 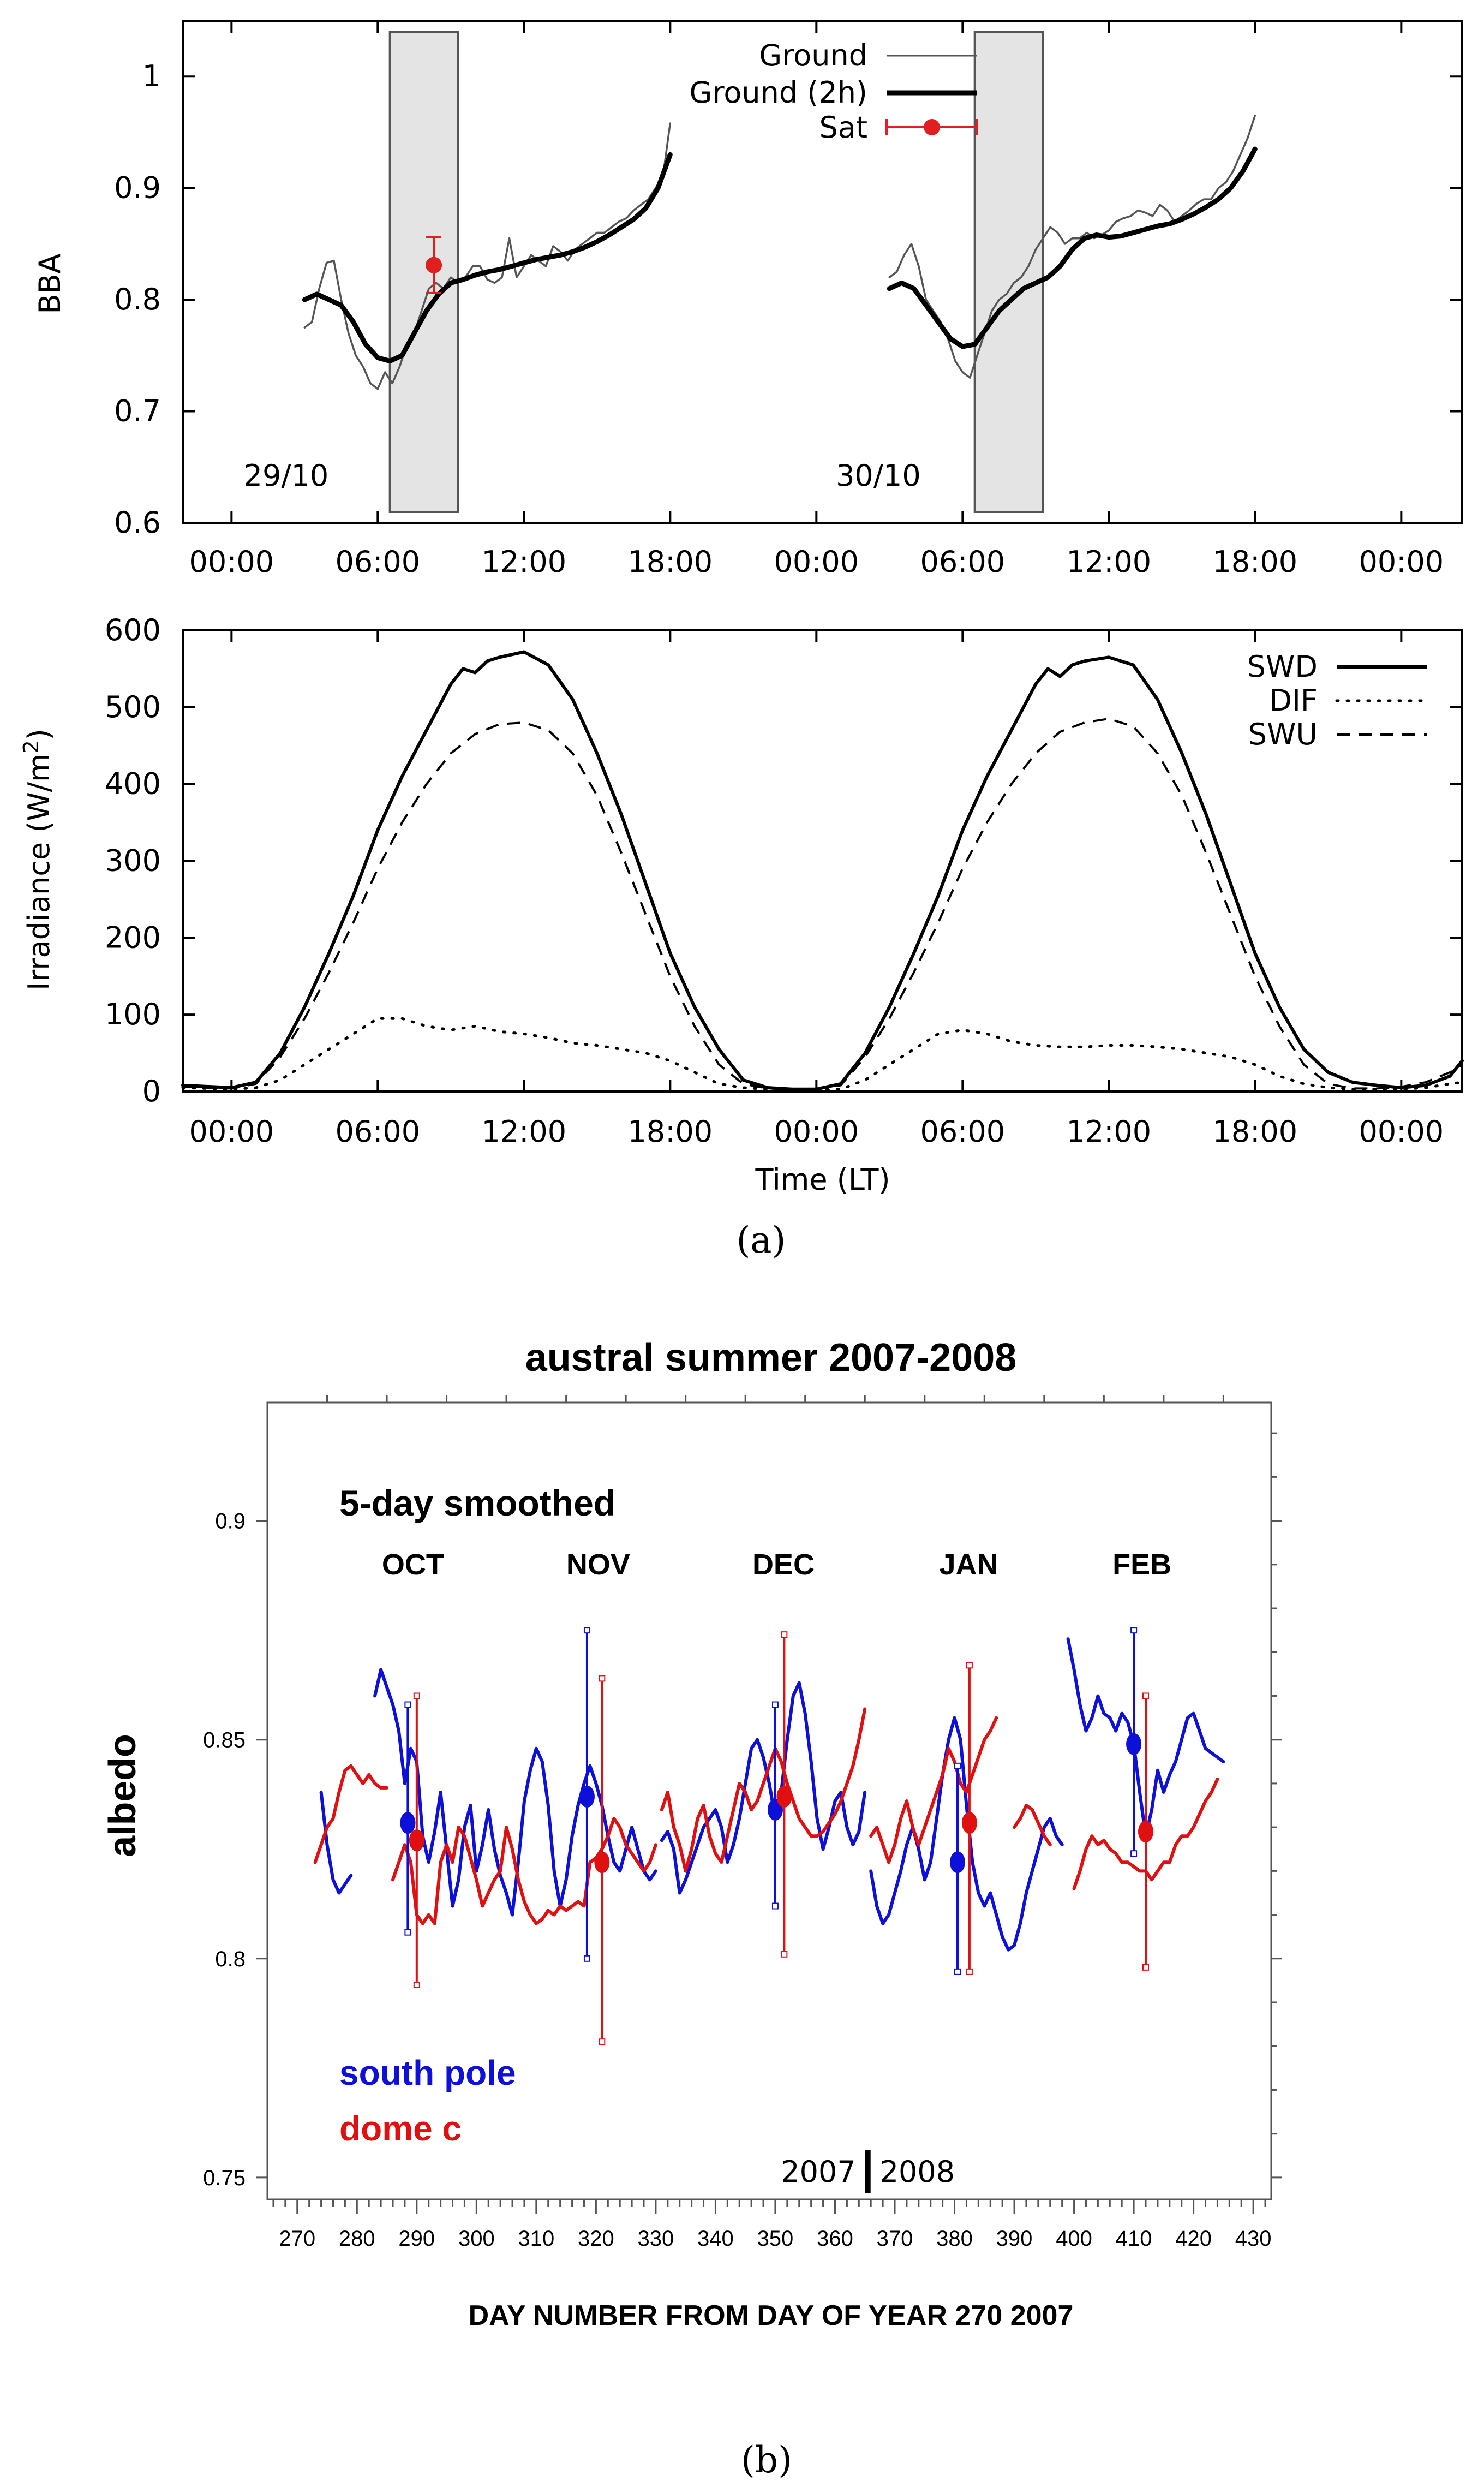 What do you see at coordinates (137, 522) in the screenshot?
I see `bba-y-tick-label: 0.6` at bounding box center [137, 522].